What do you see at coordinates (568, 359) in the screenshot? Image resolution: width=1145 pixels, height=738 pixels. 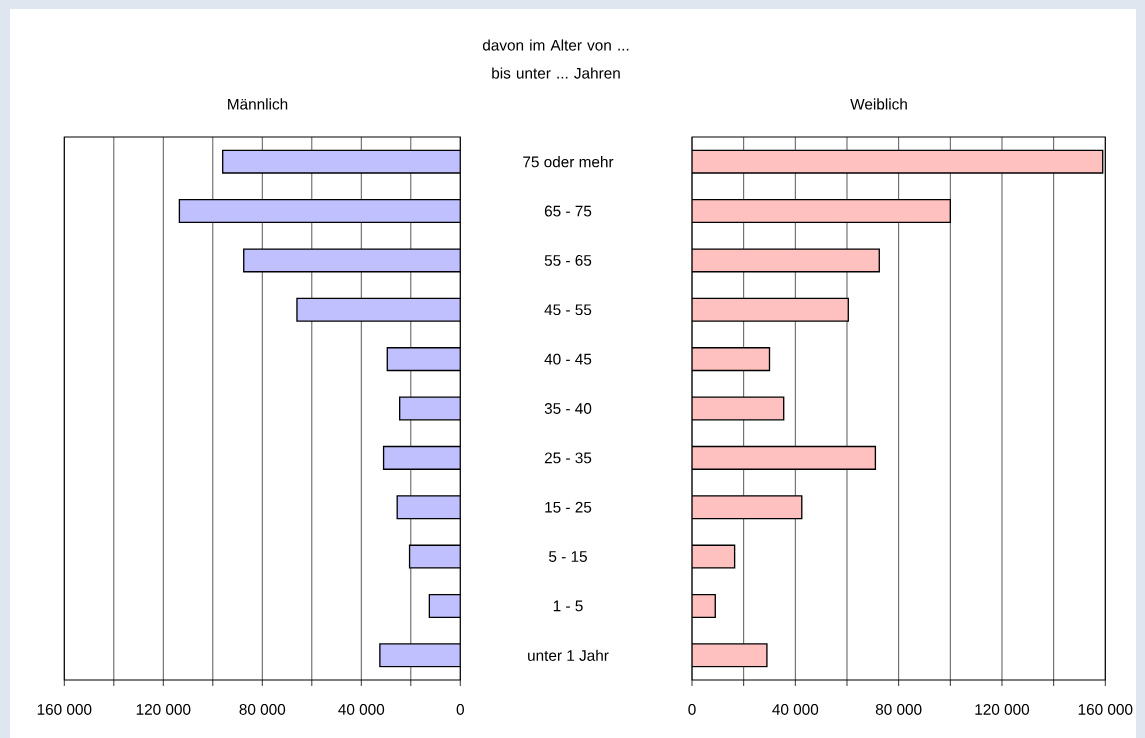 I see `y-tick-label: 40 - 45` at bounding box center [568, 359].